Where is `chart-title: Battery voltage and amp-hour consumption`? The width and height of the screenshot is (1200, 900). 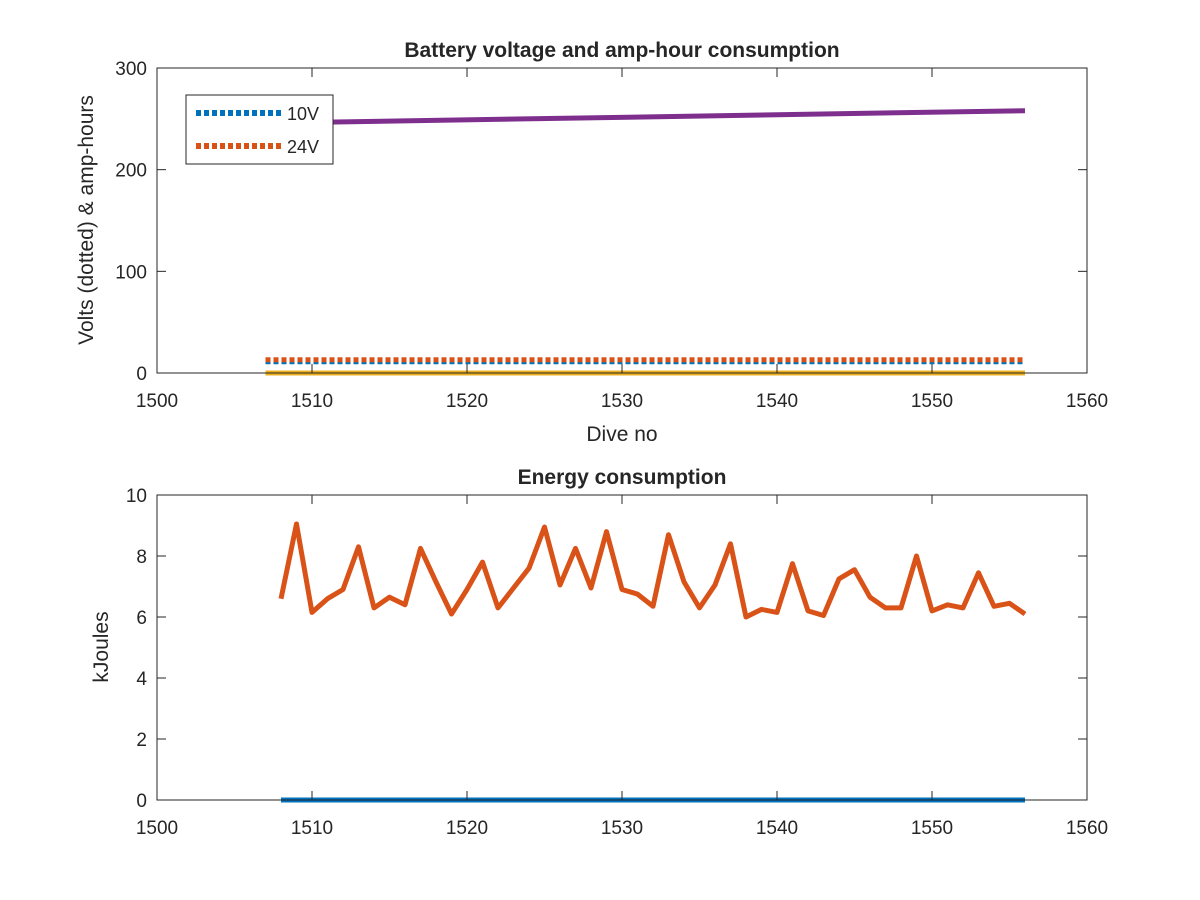 chart-title: Battery voltage and amp-hour consumption is located at coordinates (621, 50).